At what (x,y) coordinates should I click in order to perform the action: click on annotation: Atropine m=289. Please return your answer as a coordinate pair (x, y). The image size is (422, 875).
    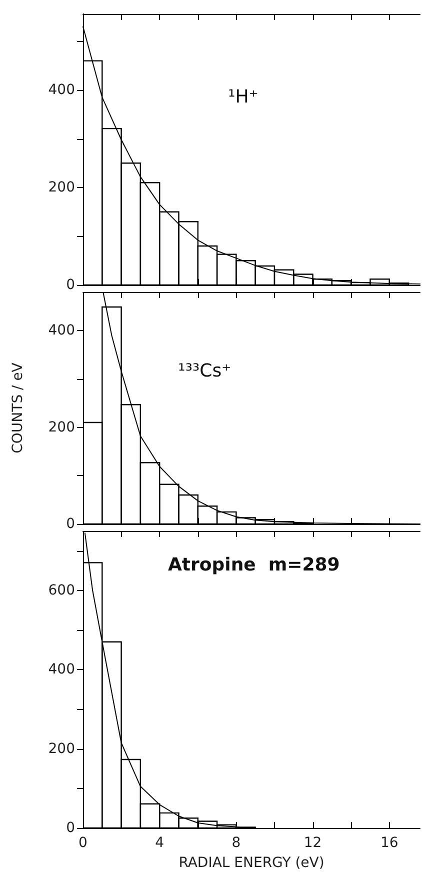
    Looking at the image, I should click on (254, 565).